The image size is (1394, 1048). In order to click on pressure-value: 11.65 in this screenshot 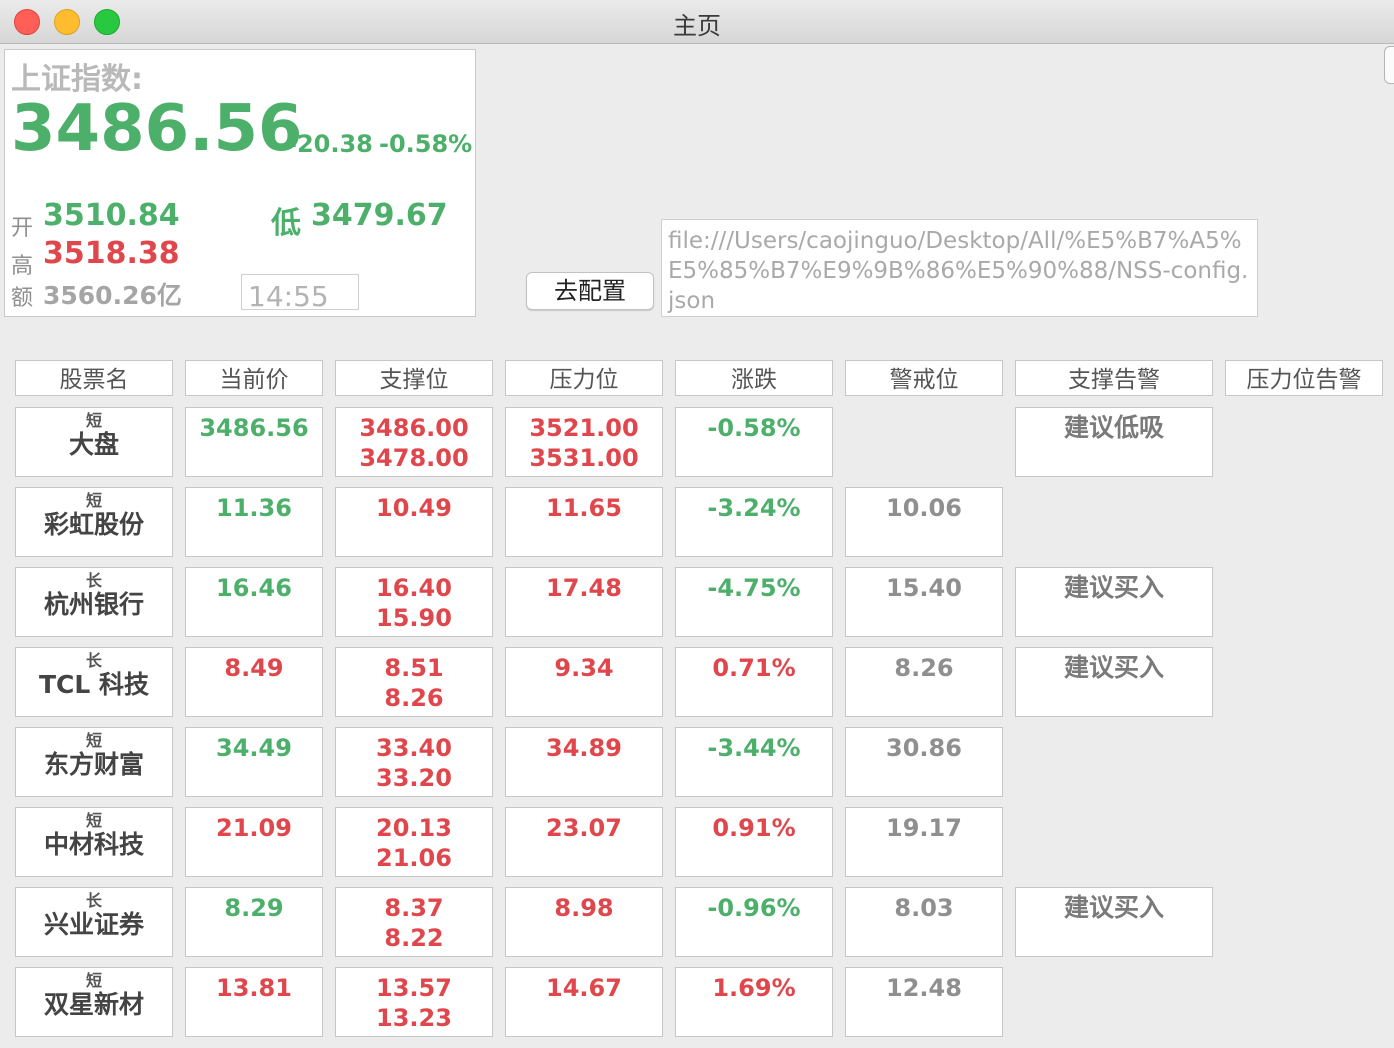, I will do `click(584, 508)`.